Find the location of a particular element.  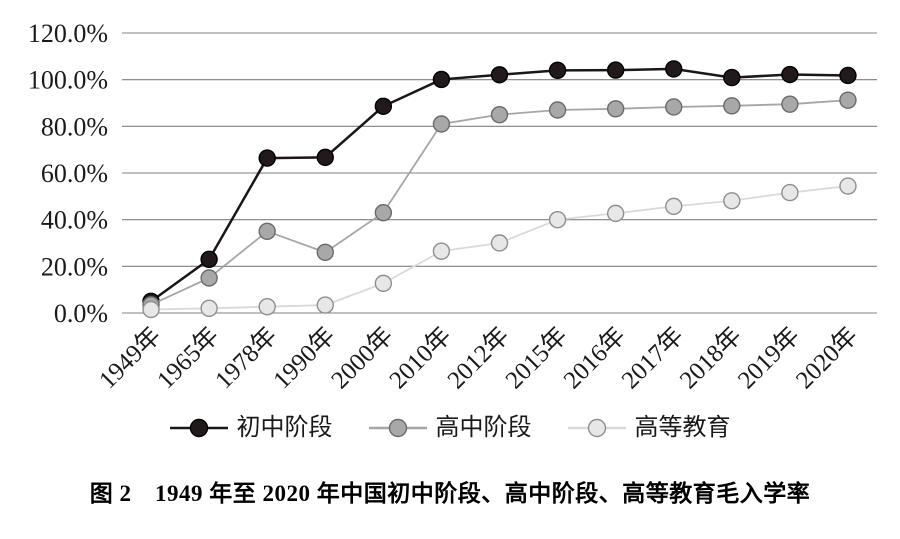

legend-label: 高中阶段 is located at coordinates (483, 428).